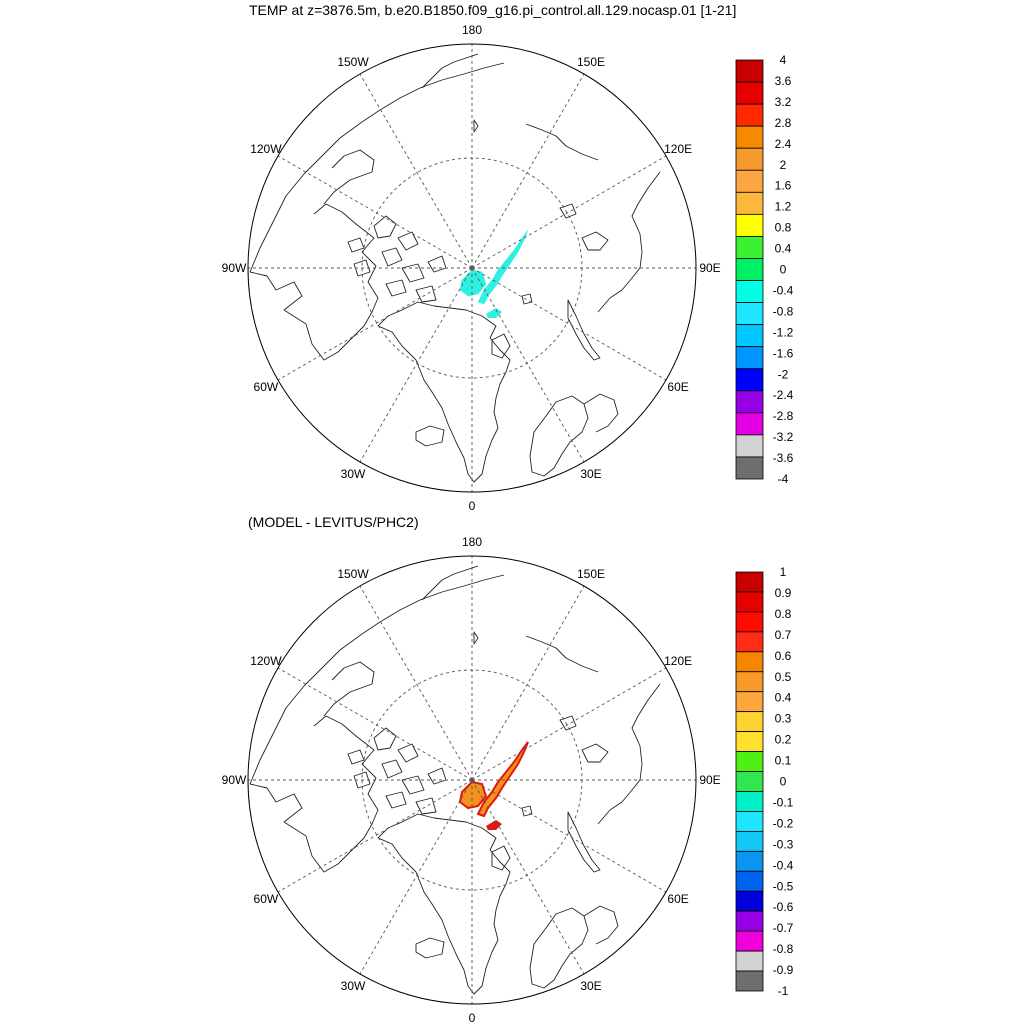  I want to click on longitude-label: 90E, so click(709, 780).